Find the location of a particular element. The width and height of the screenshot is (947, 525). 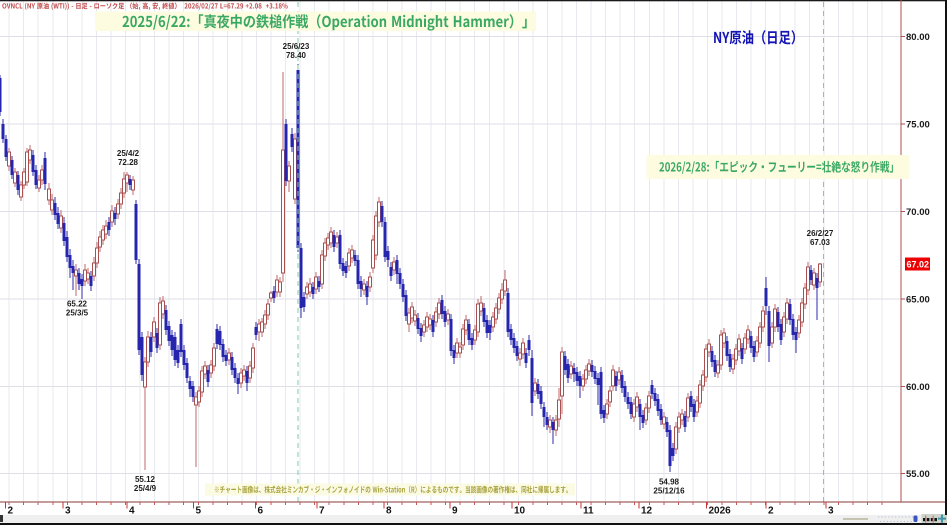

svg-text: 70.00 is located at coordinates (918, 212).